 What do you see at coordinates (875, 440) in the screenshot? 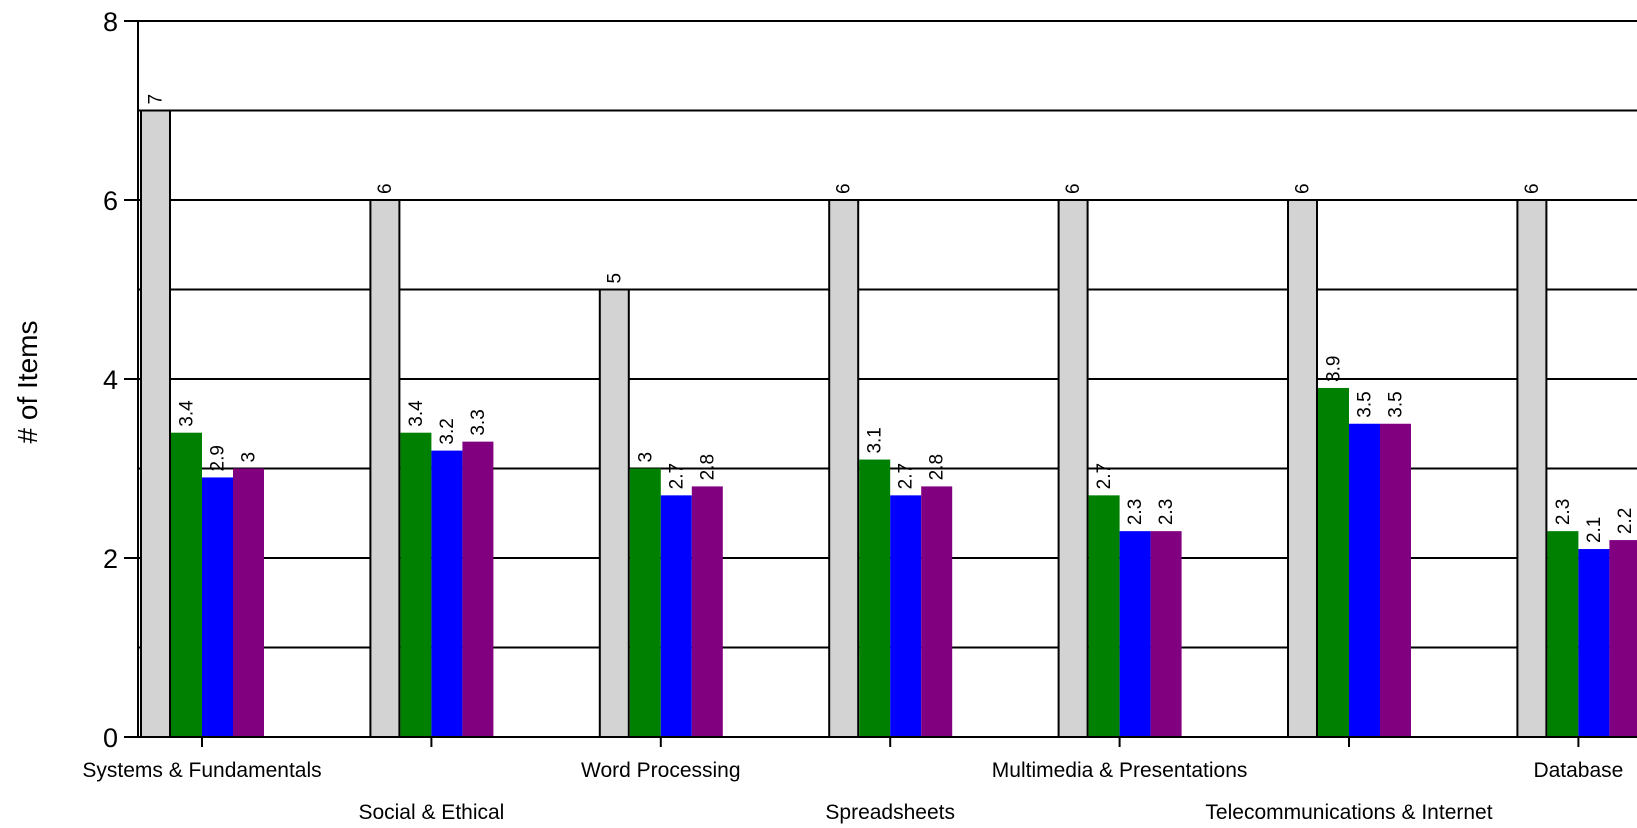
I see `data-label: 3.1` at bounding box center [875, 440].